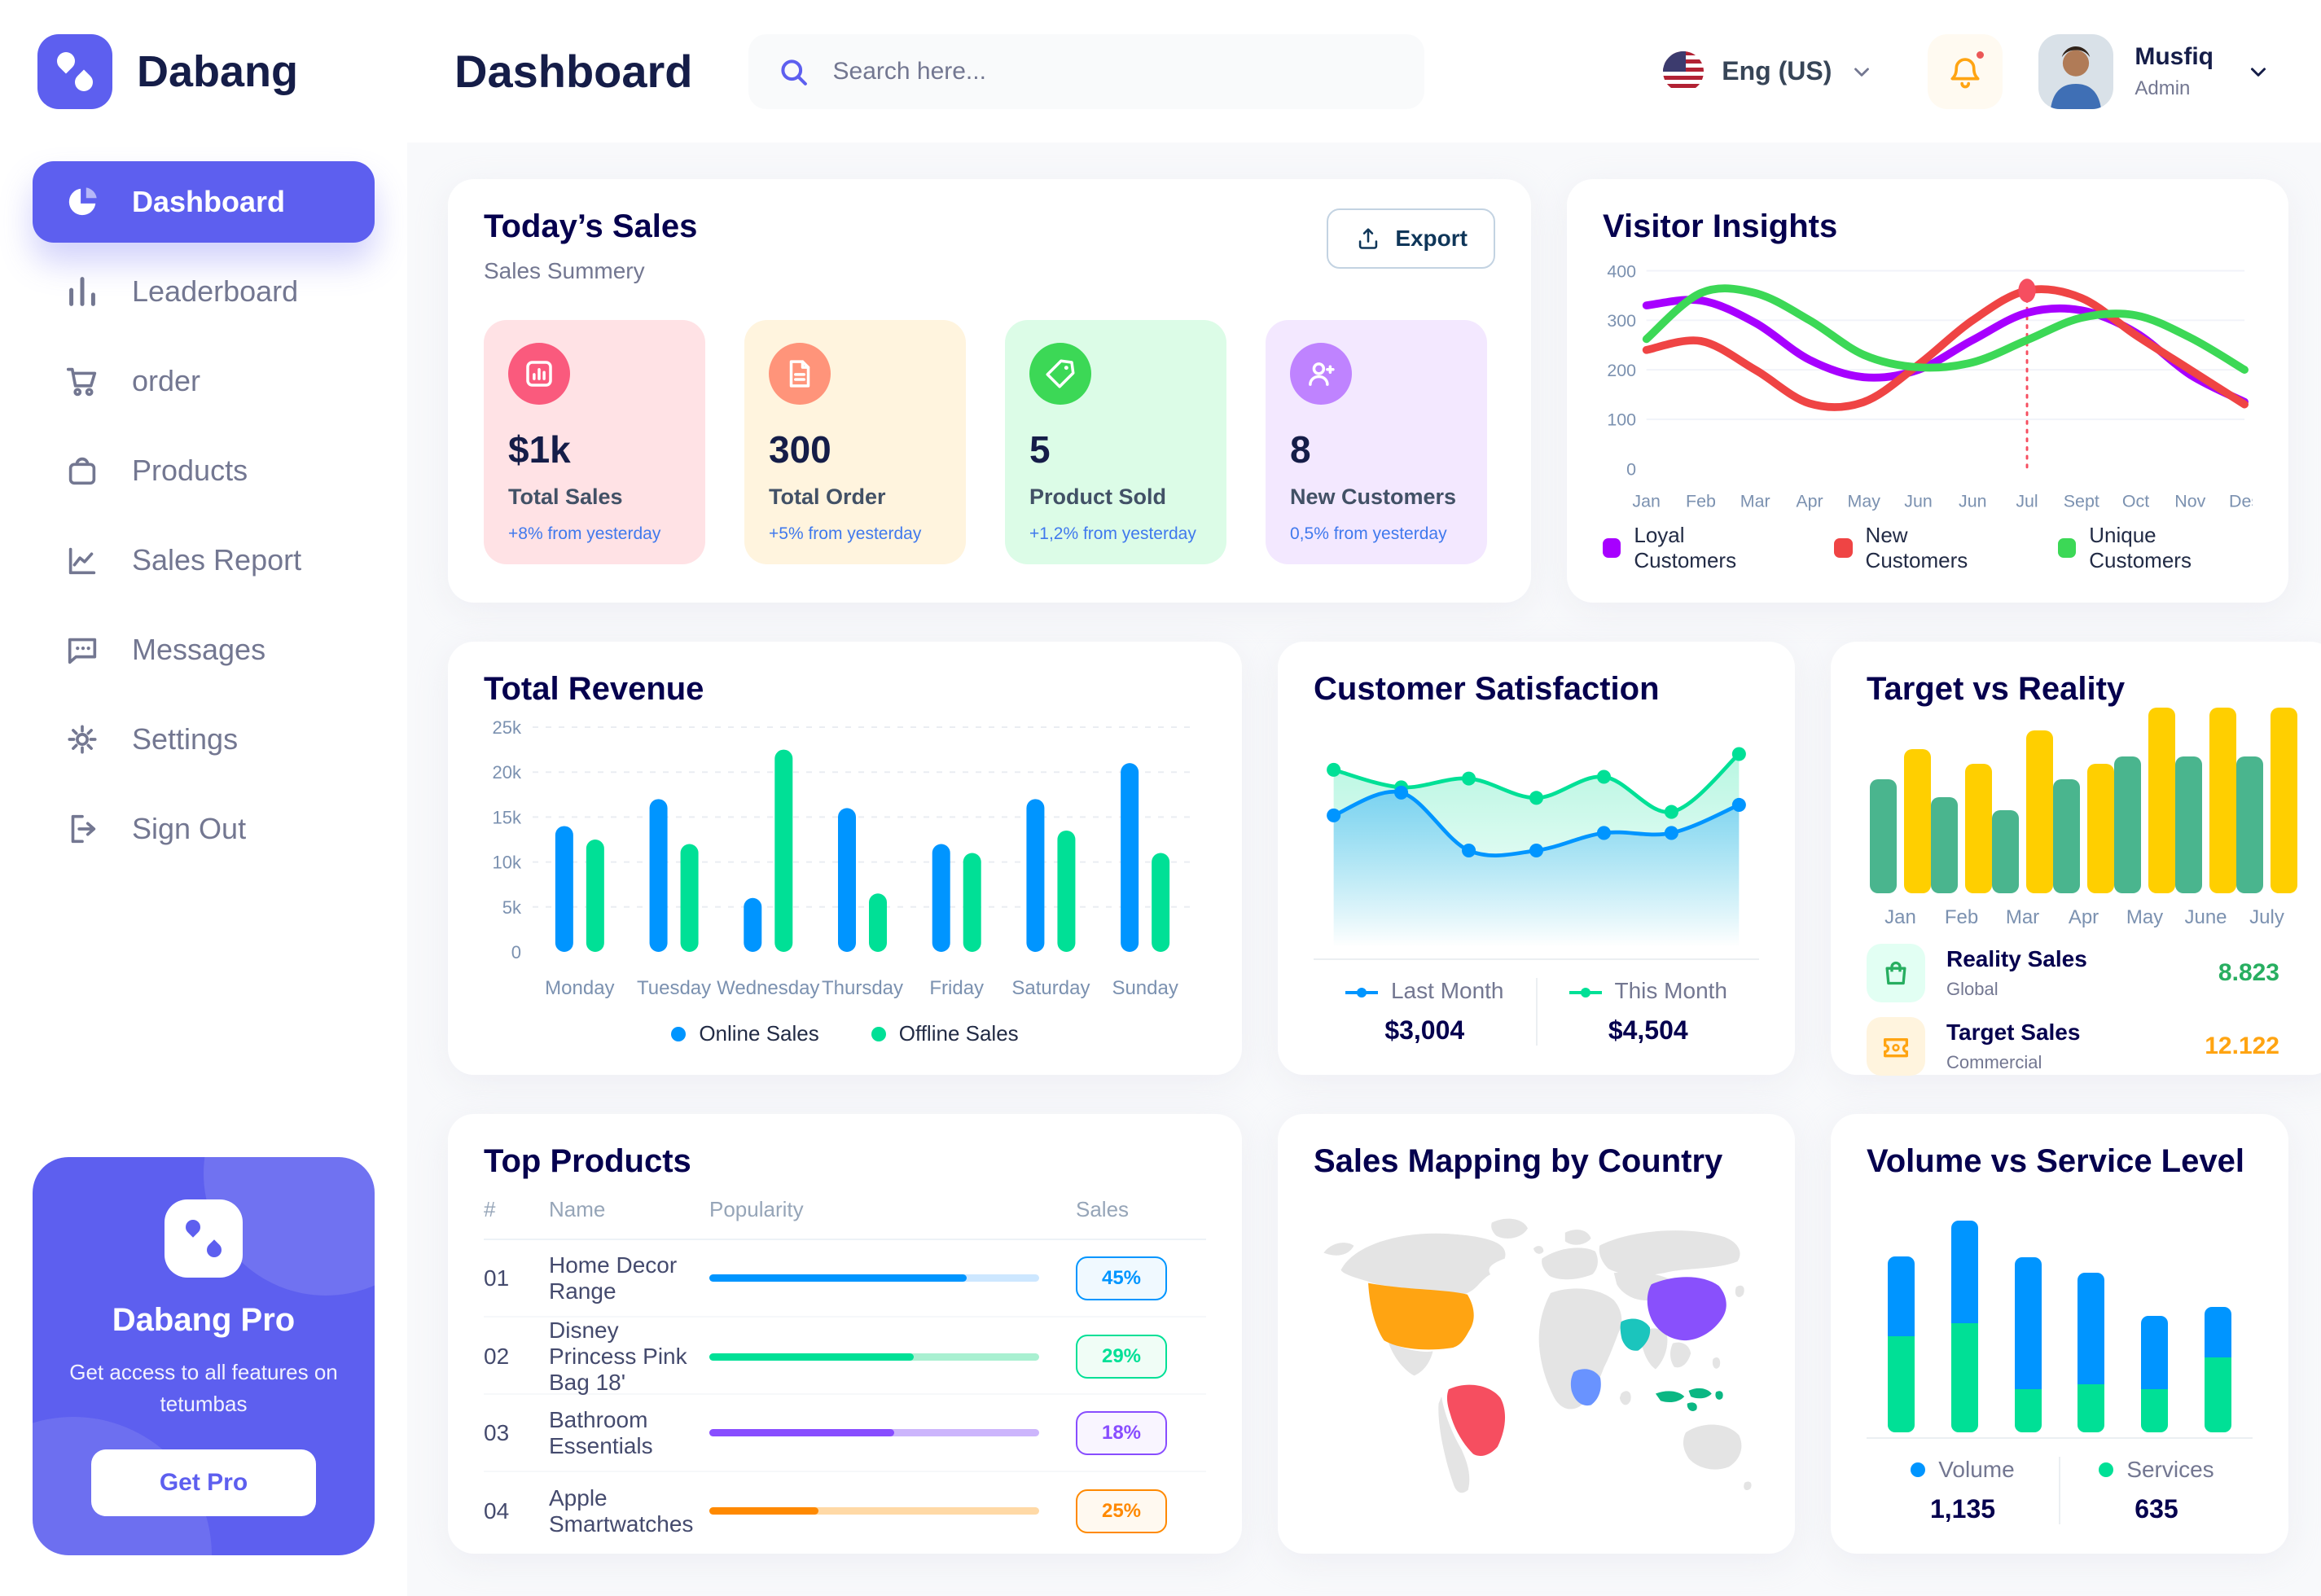 This screenshot has height=1596, width=2321. What do you see at coordinates (204, 202) in the screenshot?
I see `sidebar-item-dashboard: Dashboard` at bounding box center [204, 202].